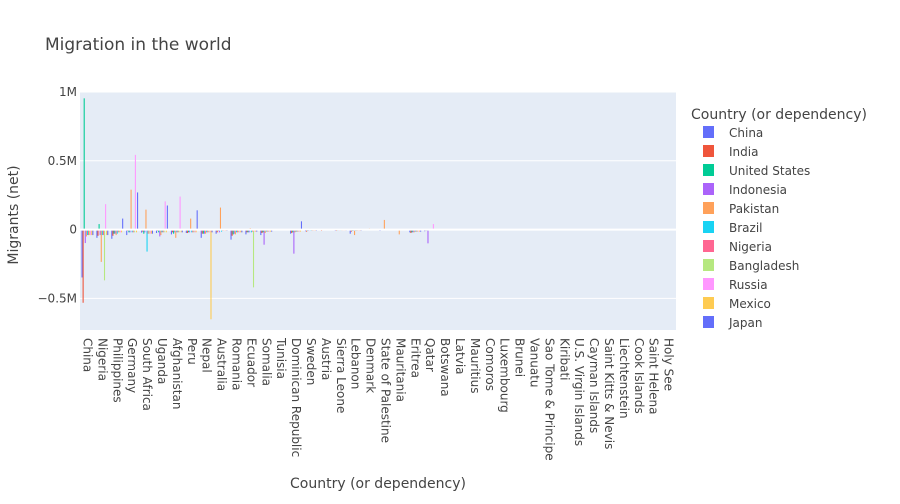  What do you see at coordinates (746, 133) in the screenshot?
I see `legend-item-label: China` at bounding box center [746, 133].